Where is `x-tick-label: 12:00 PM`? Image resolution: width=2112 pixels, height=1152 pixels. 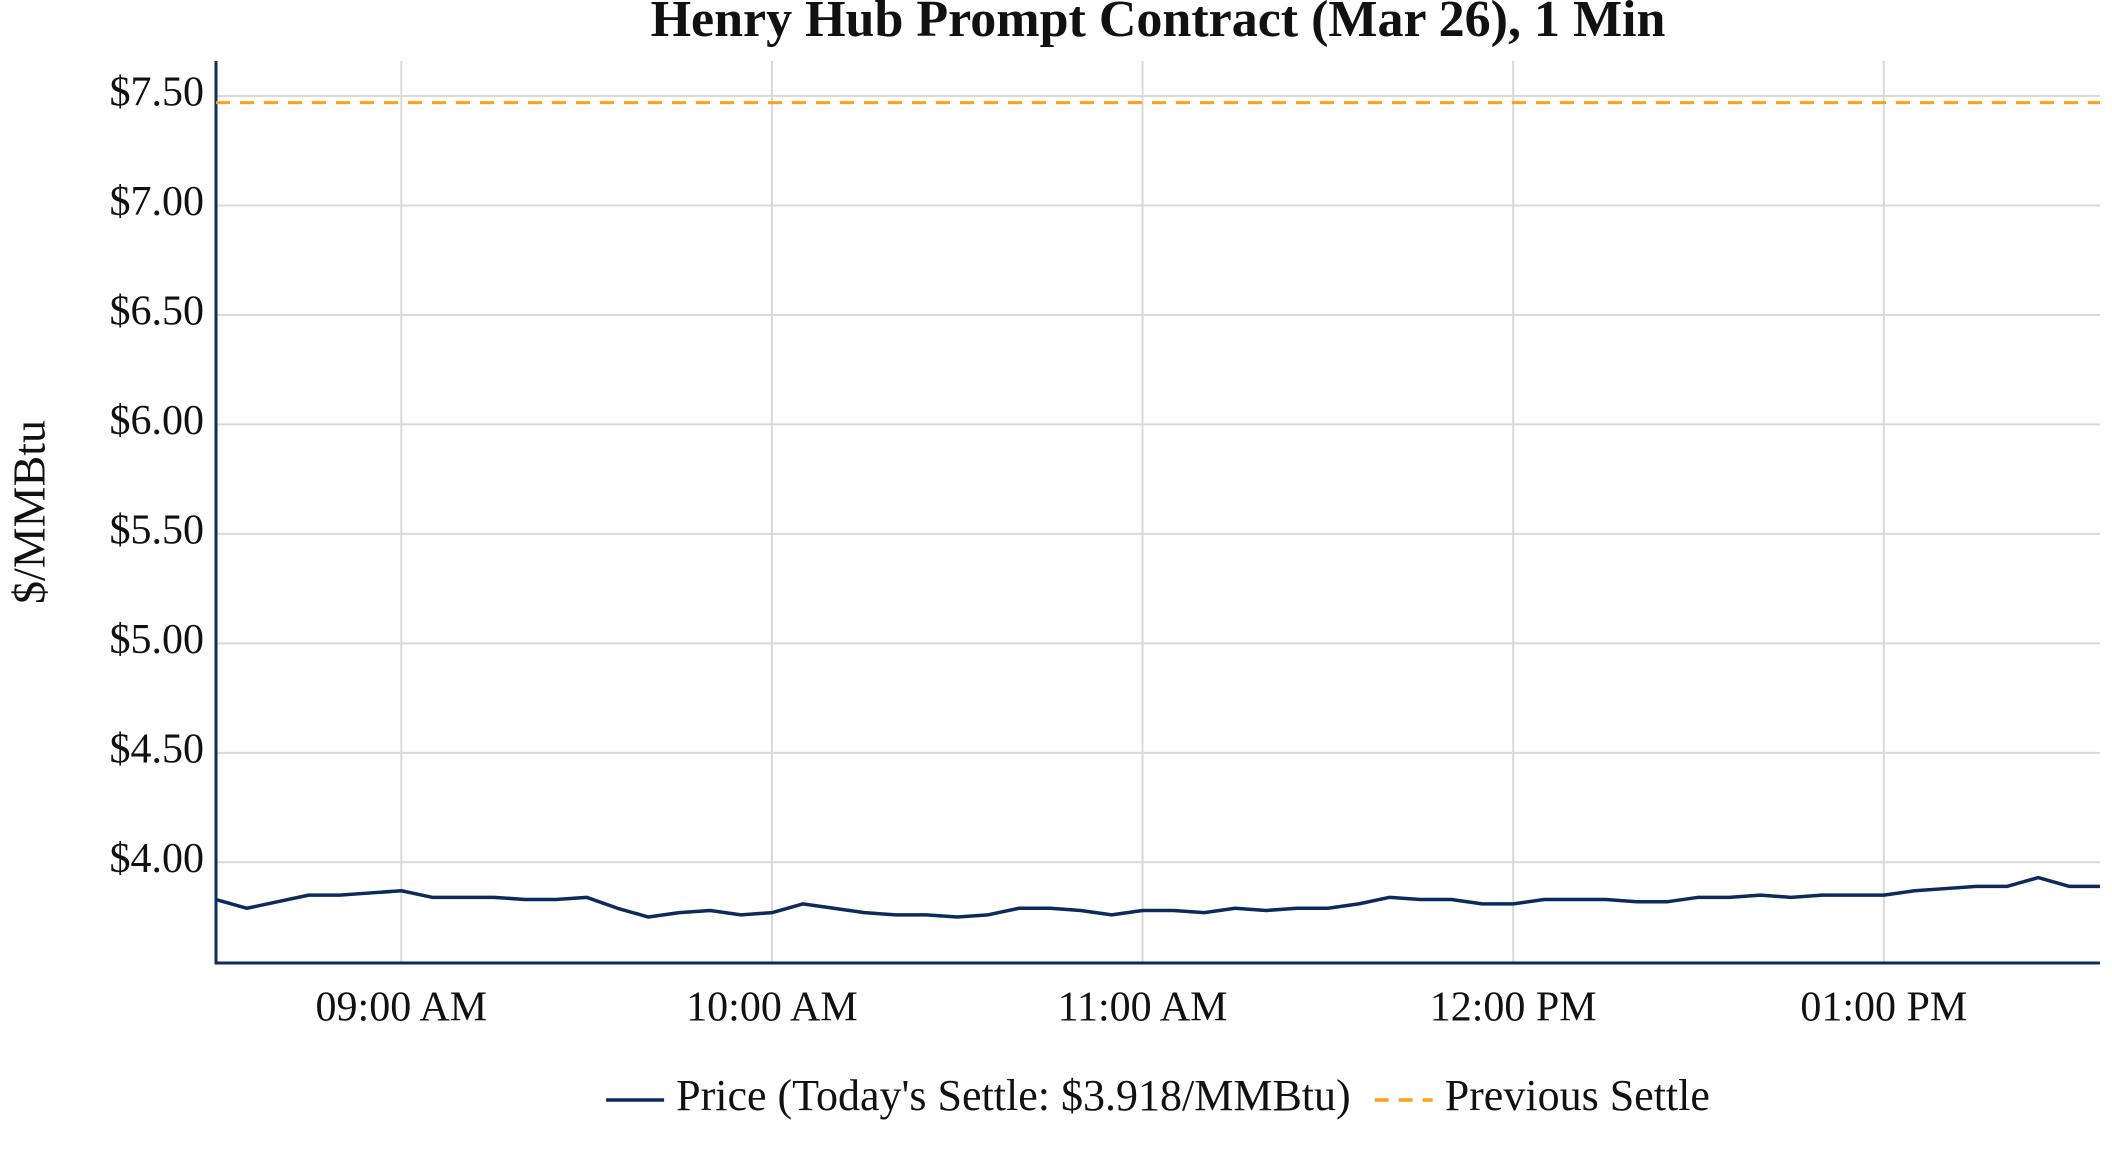
x-tick-label: 12:00 PM is located at coordinates (1513, 1008).